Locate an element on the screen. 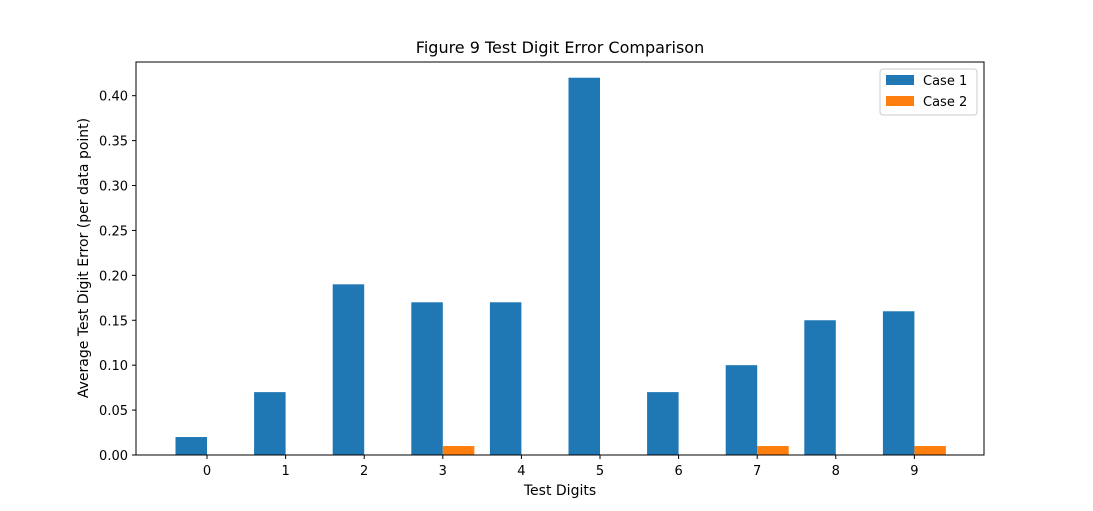 This screenshot has height=511, width=1093. x-tick-label: 8 is located at coordinates (836, 471).